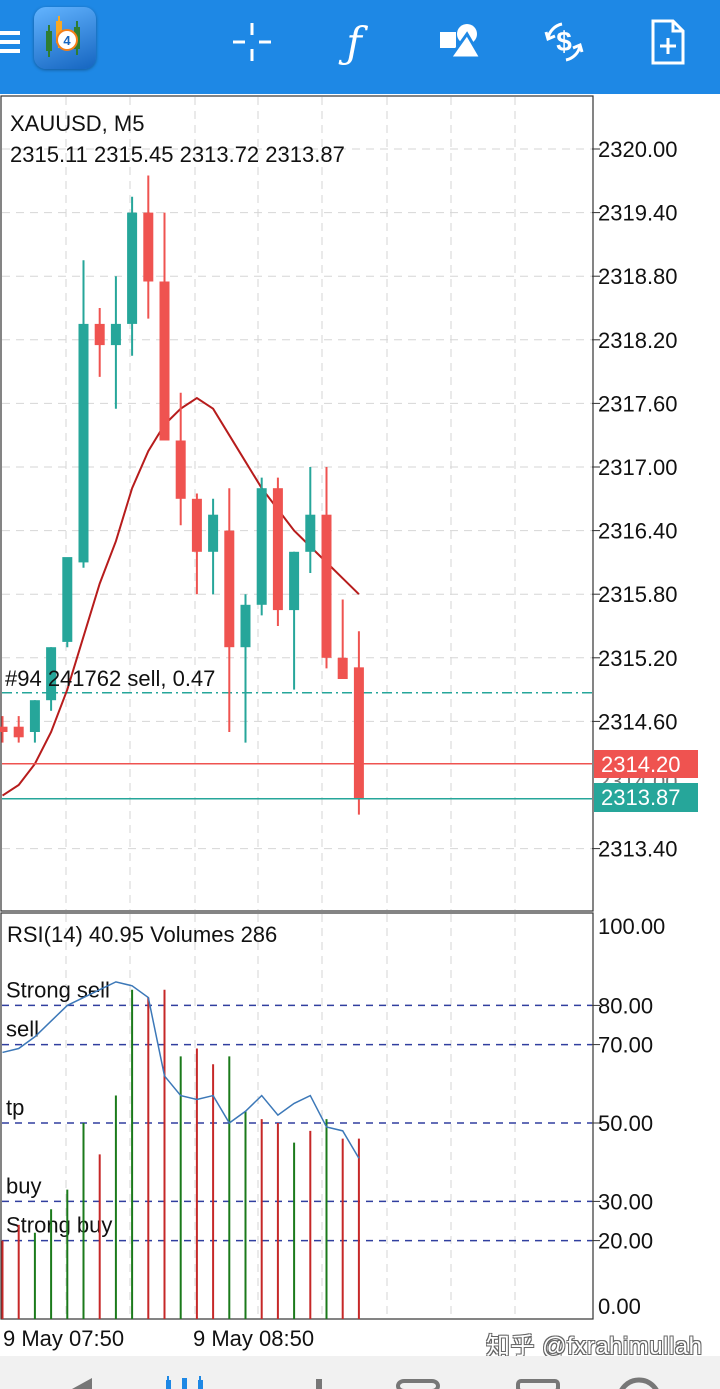 The width and height of the screenshot is (720, 1389). Describe the element at coordinates (638, 849) in the screenshot. I see `price-tick-label: 2313.40` at that location.